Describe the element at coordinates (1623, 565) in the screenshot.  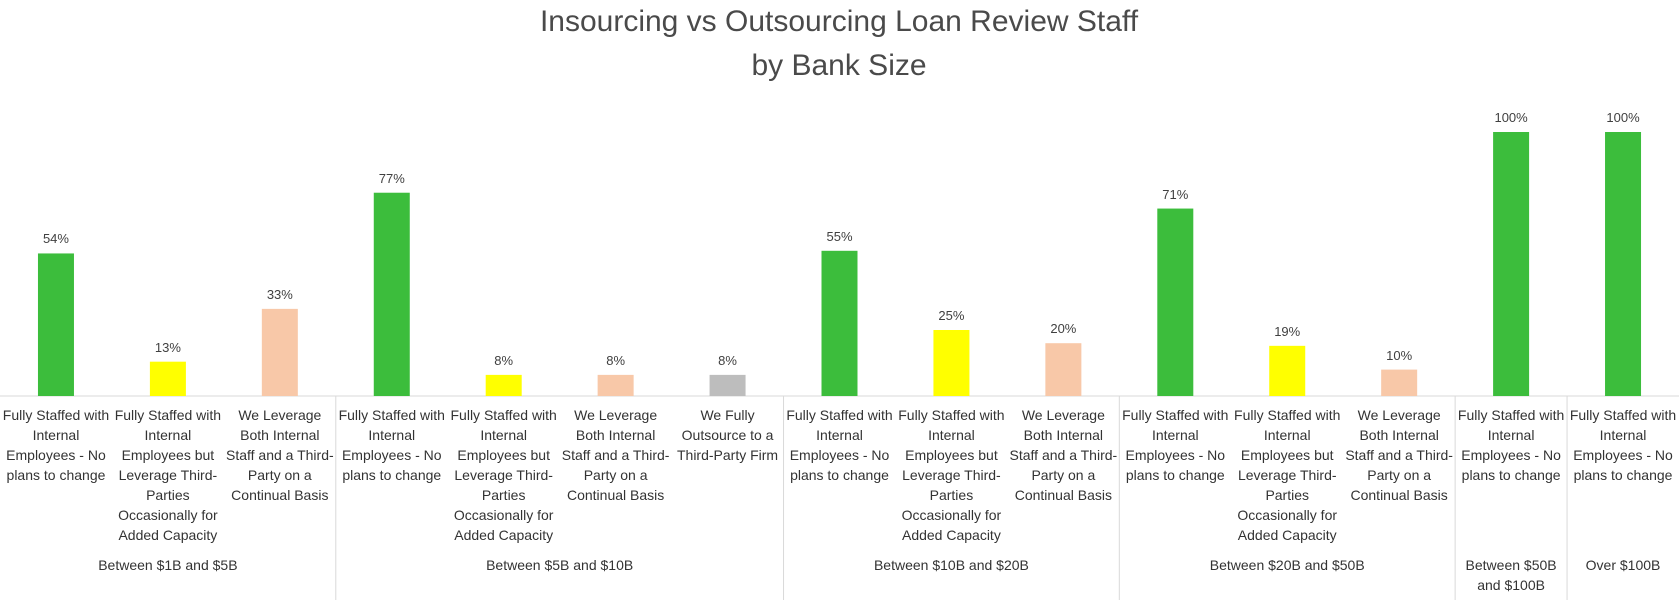
I see `group-label: Over $100B` at that location.